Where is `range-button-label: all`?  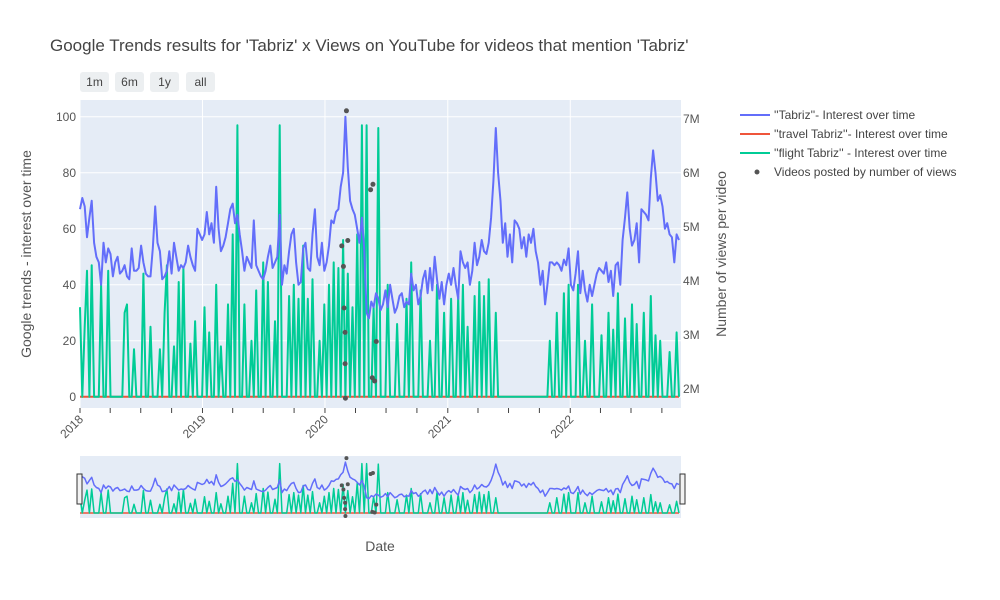
range-button-label: all is located at coordinates (200, 82).